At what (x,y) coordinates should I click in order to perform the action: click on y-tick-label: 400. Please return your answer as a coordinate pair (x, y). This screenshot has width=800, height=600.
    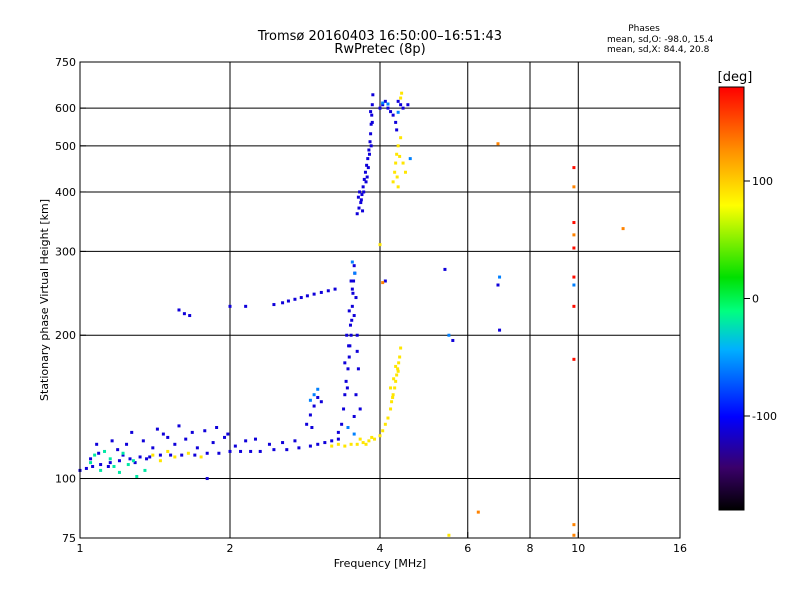
    Looking at the image, I should click on (65, 192).